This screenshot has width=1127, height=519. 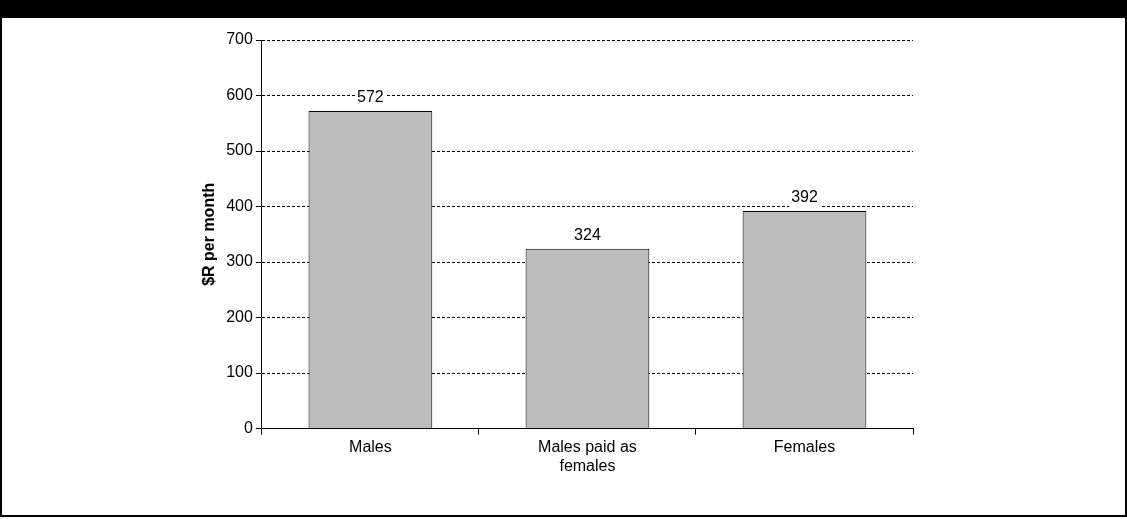 I want to click on y-tick-label: 400, so click(x=239, y=205).